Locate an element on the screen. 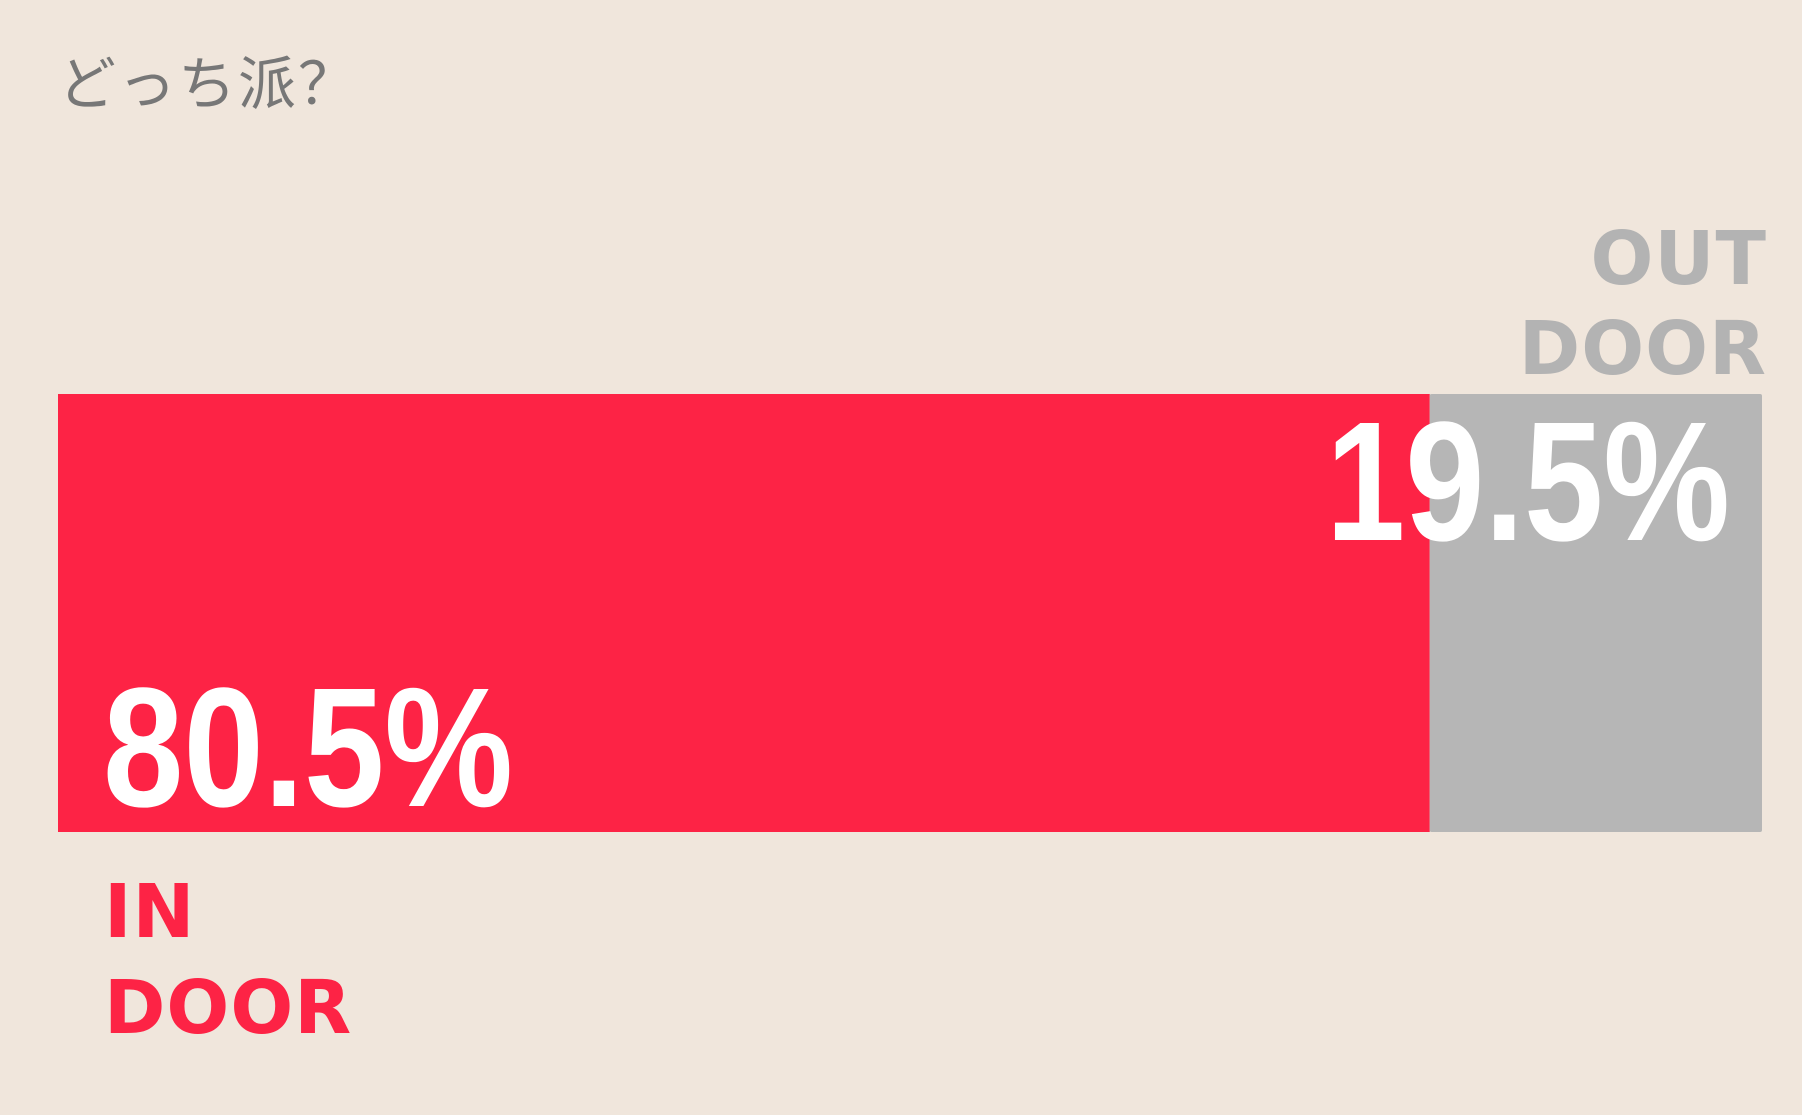 The width and height of the screenshot is (1802, 1115). indoor-label-line-2: DOOR is located at coordinates (228, 1008).